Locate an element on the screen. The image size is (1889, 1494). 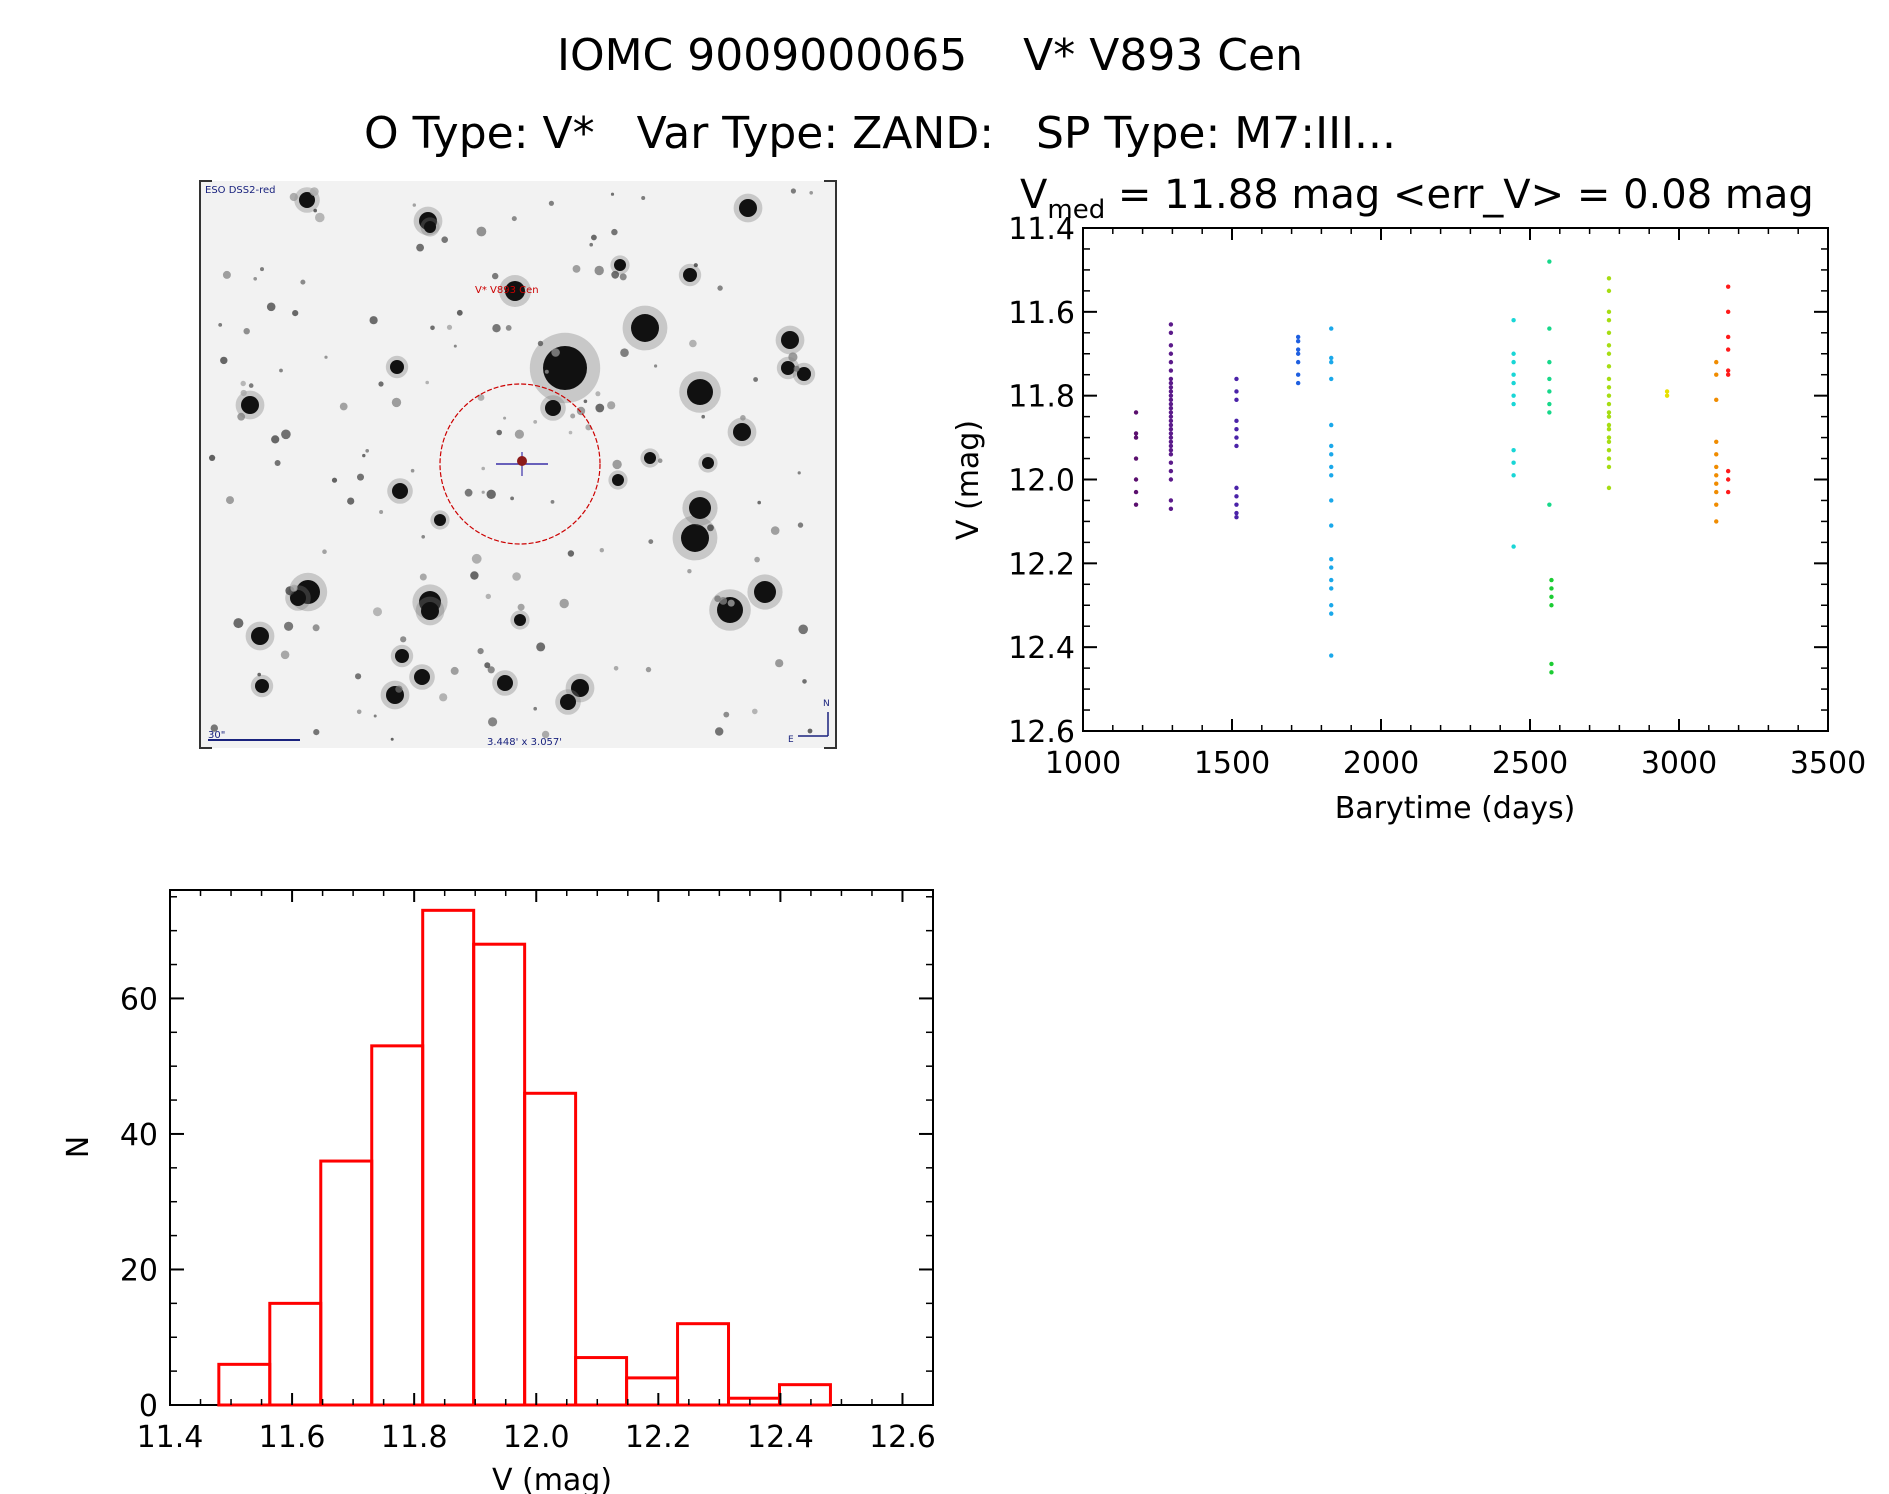
y-tick-label: 12.4 is located at coordinates (1041, 648).